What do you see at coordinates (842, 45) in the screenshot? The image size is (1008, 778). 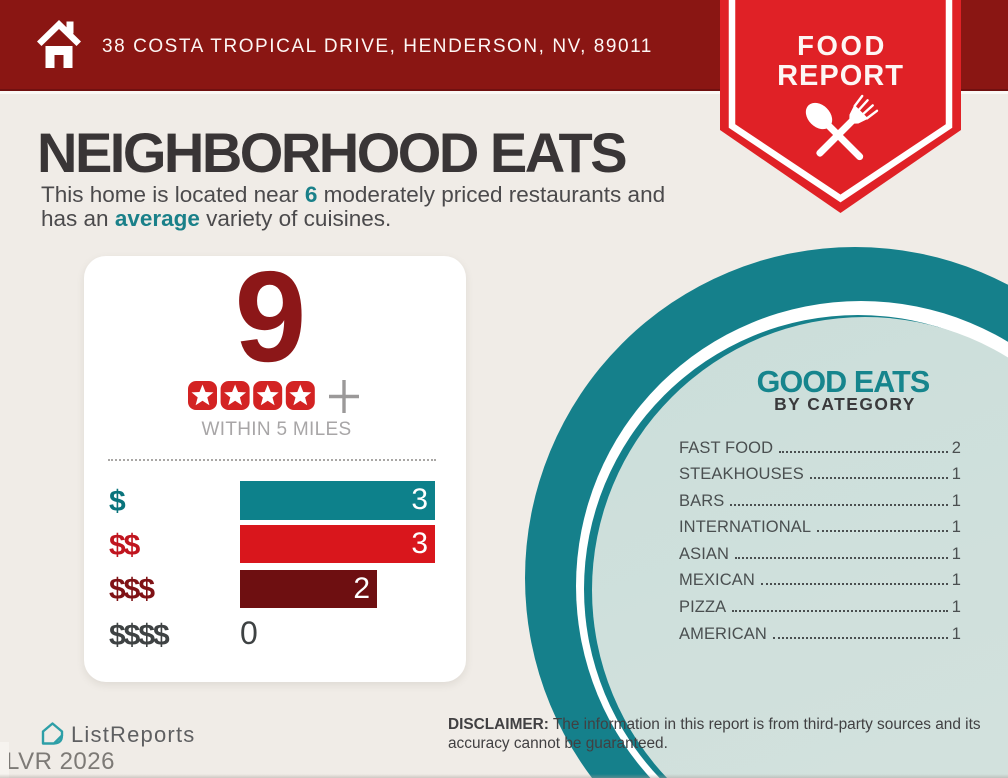 I see `svg-text: FOOD` at bounding box center [842, 45].